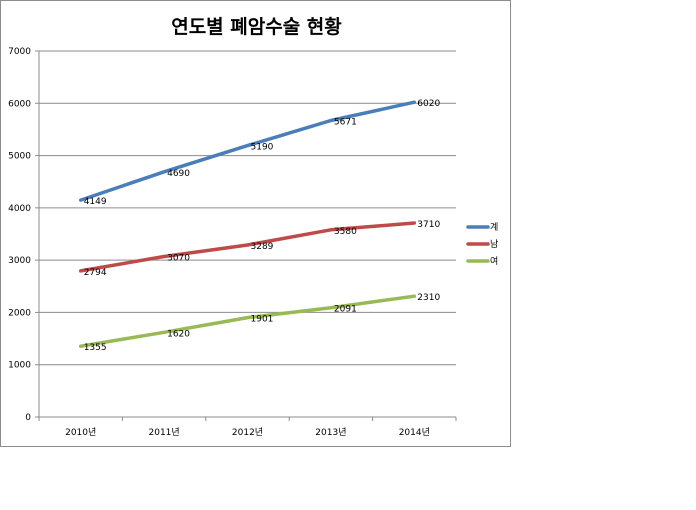  Describe the element at coordinates (19, 261) in the screenshot. I see `y-tick-label: 3000` at that location.